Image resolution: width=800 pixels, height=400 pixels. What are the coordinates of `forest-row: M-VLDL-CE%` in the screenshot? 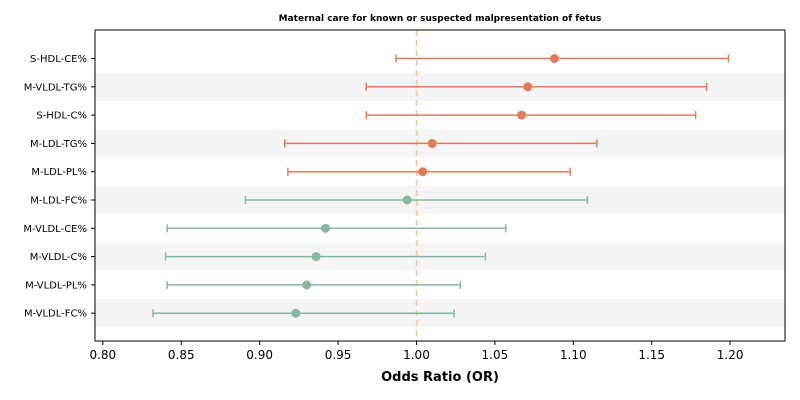 It's located at (265, 229).